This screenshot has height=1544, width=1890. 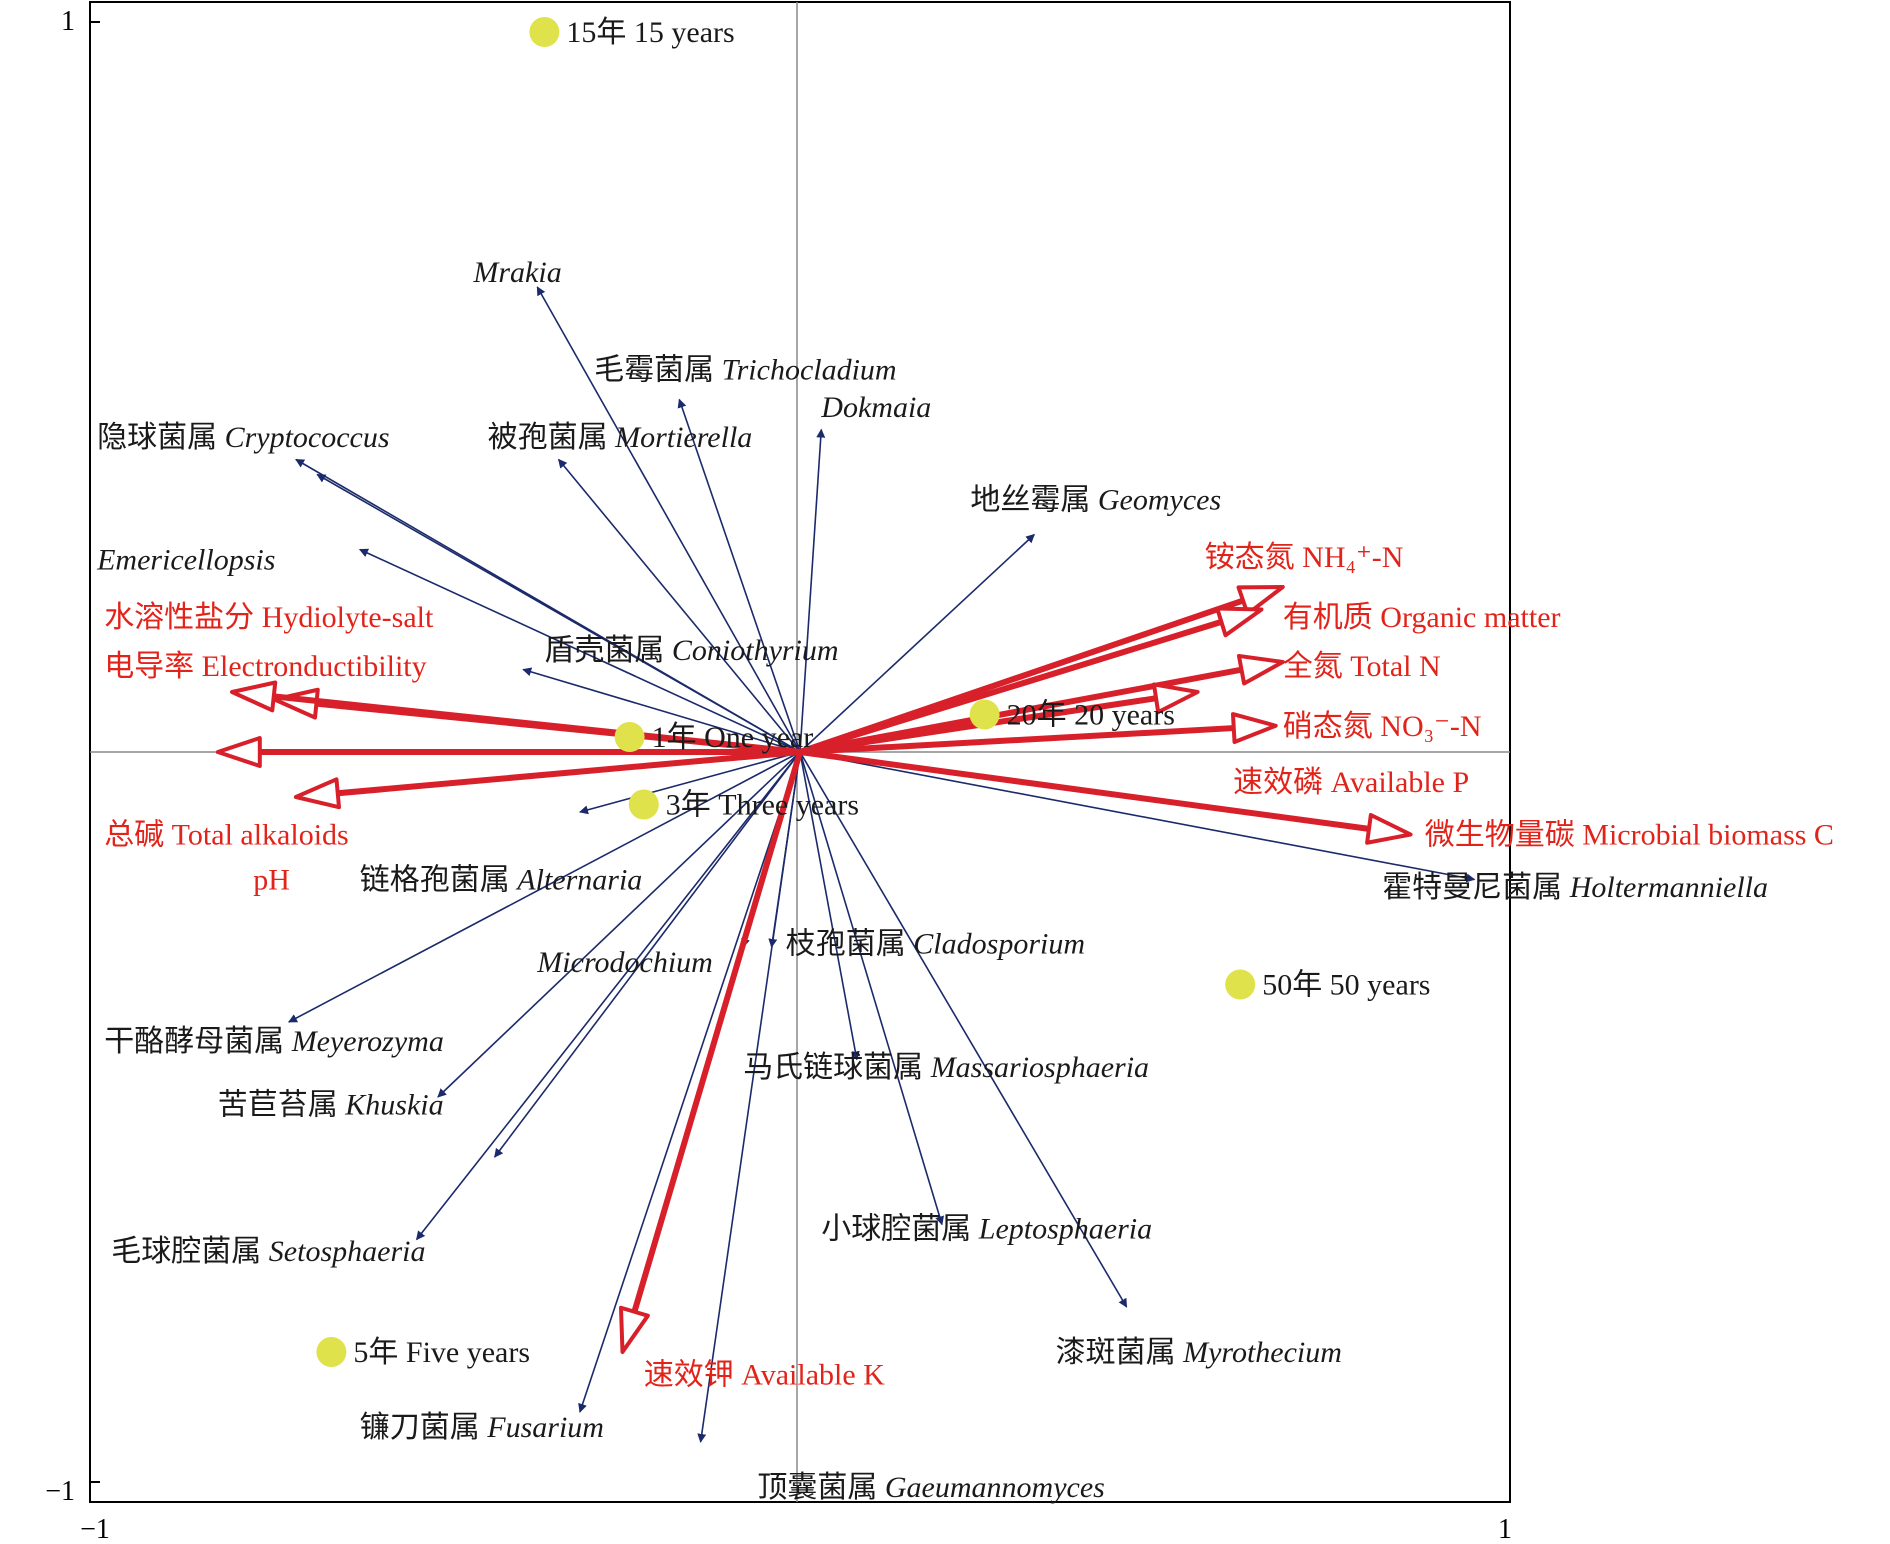 What do you see at coordinates (1505, 1529) in the screenshot?
I see `x-tick-label-max: 1` at bounding box center [1505, 1529].